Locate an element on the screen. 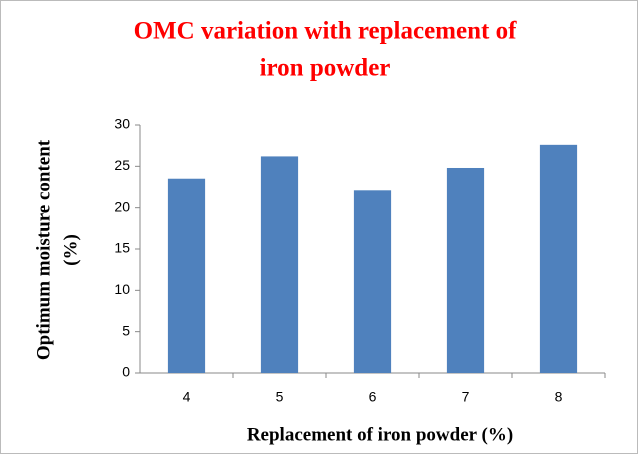 This screenshot has width=638, height=454. x-tick-label: 4 is located at coordinates (187, 397).